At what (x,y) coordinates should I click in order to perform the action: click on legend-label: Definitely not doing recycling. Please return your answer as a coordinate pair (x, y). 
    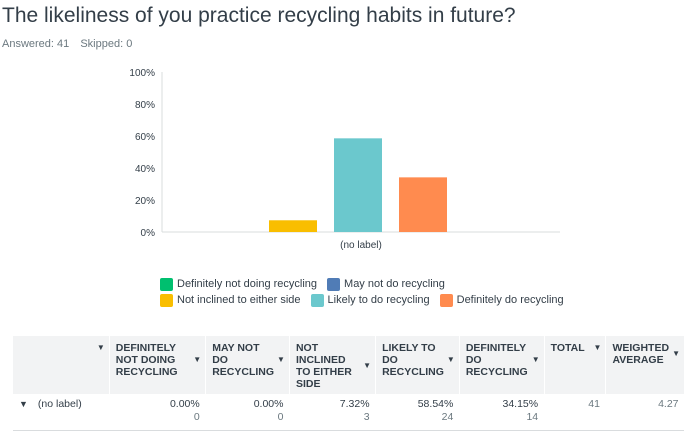
    Looking at the image, I should click on (247, 284).